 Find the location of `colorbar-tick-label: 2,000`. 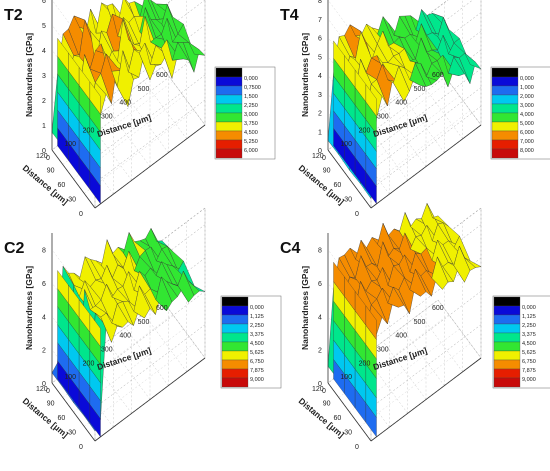

colorbar-tick-label: 2,000 is located at coordinates (527, 97).